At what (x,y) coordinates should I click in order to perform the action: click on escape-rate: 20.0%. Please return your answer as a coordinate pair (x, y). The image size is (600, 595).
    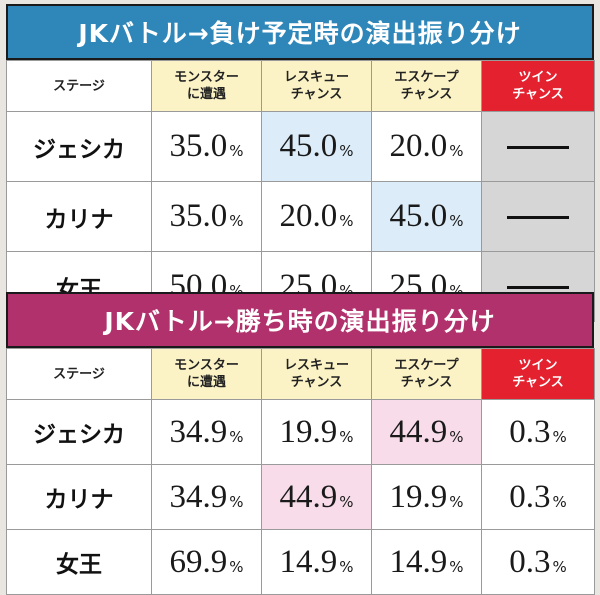
    Looking at the image, I should click on (426, 146).